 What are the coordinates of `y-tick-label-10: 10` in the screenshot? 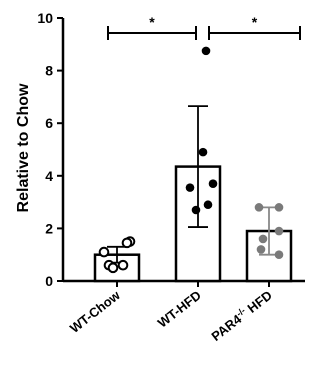 It's located at (45, 18).